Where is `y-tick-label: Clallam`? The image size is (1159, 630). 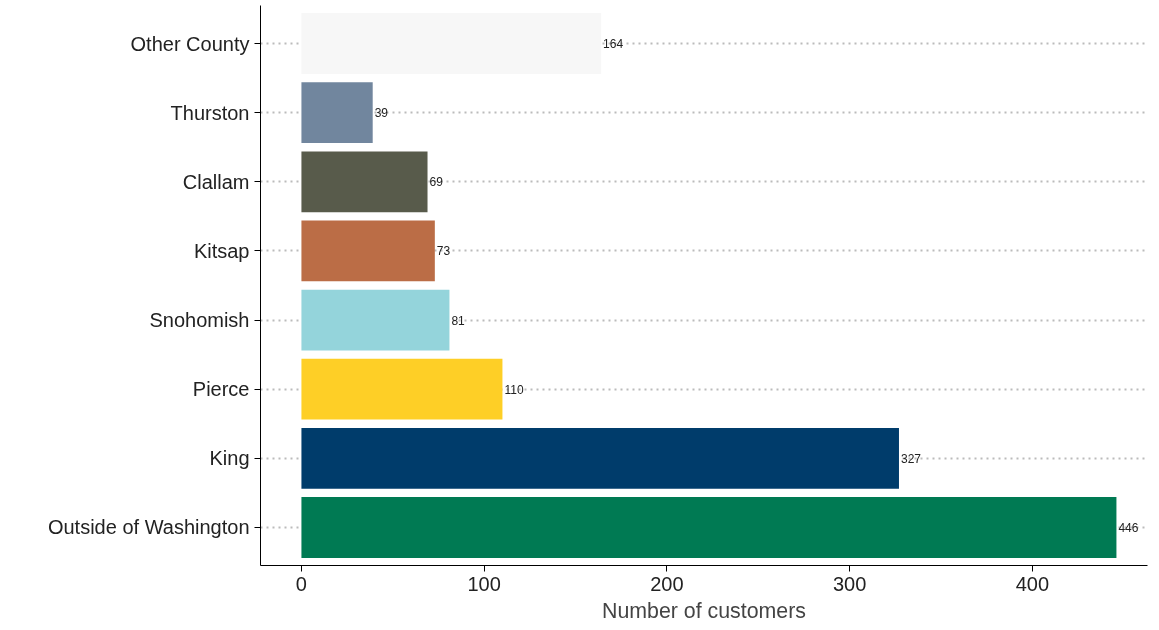 y-tick-label: Clallam is located at coordinates (216, 181).